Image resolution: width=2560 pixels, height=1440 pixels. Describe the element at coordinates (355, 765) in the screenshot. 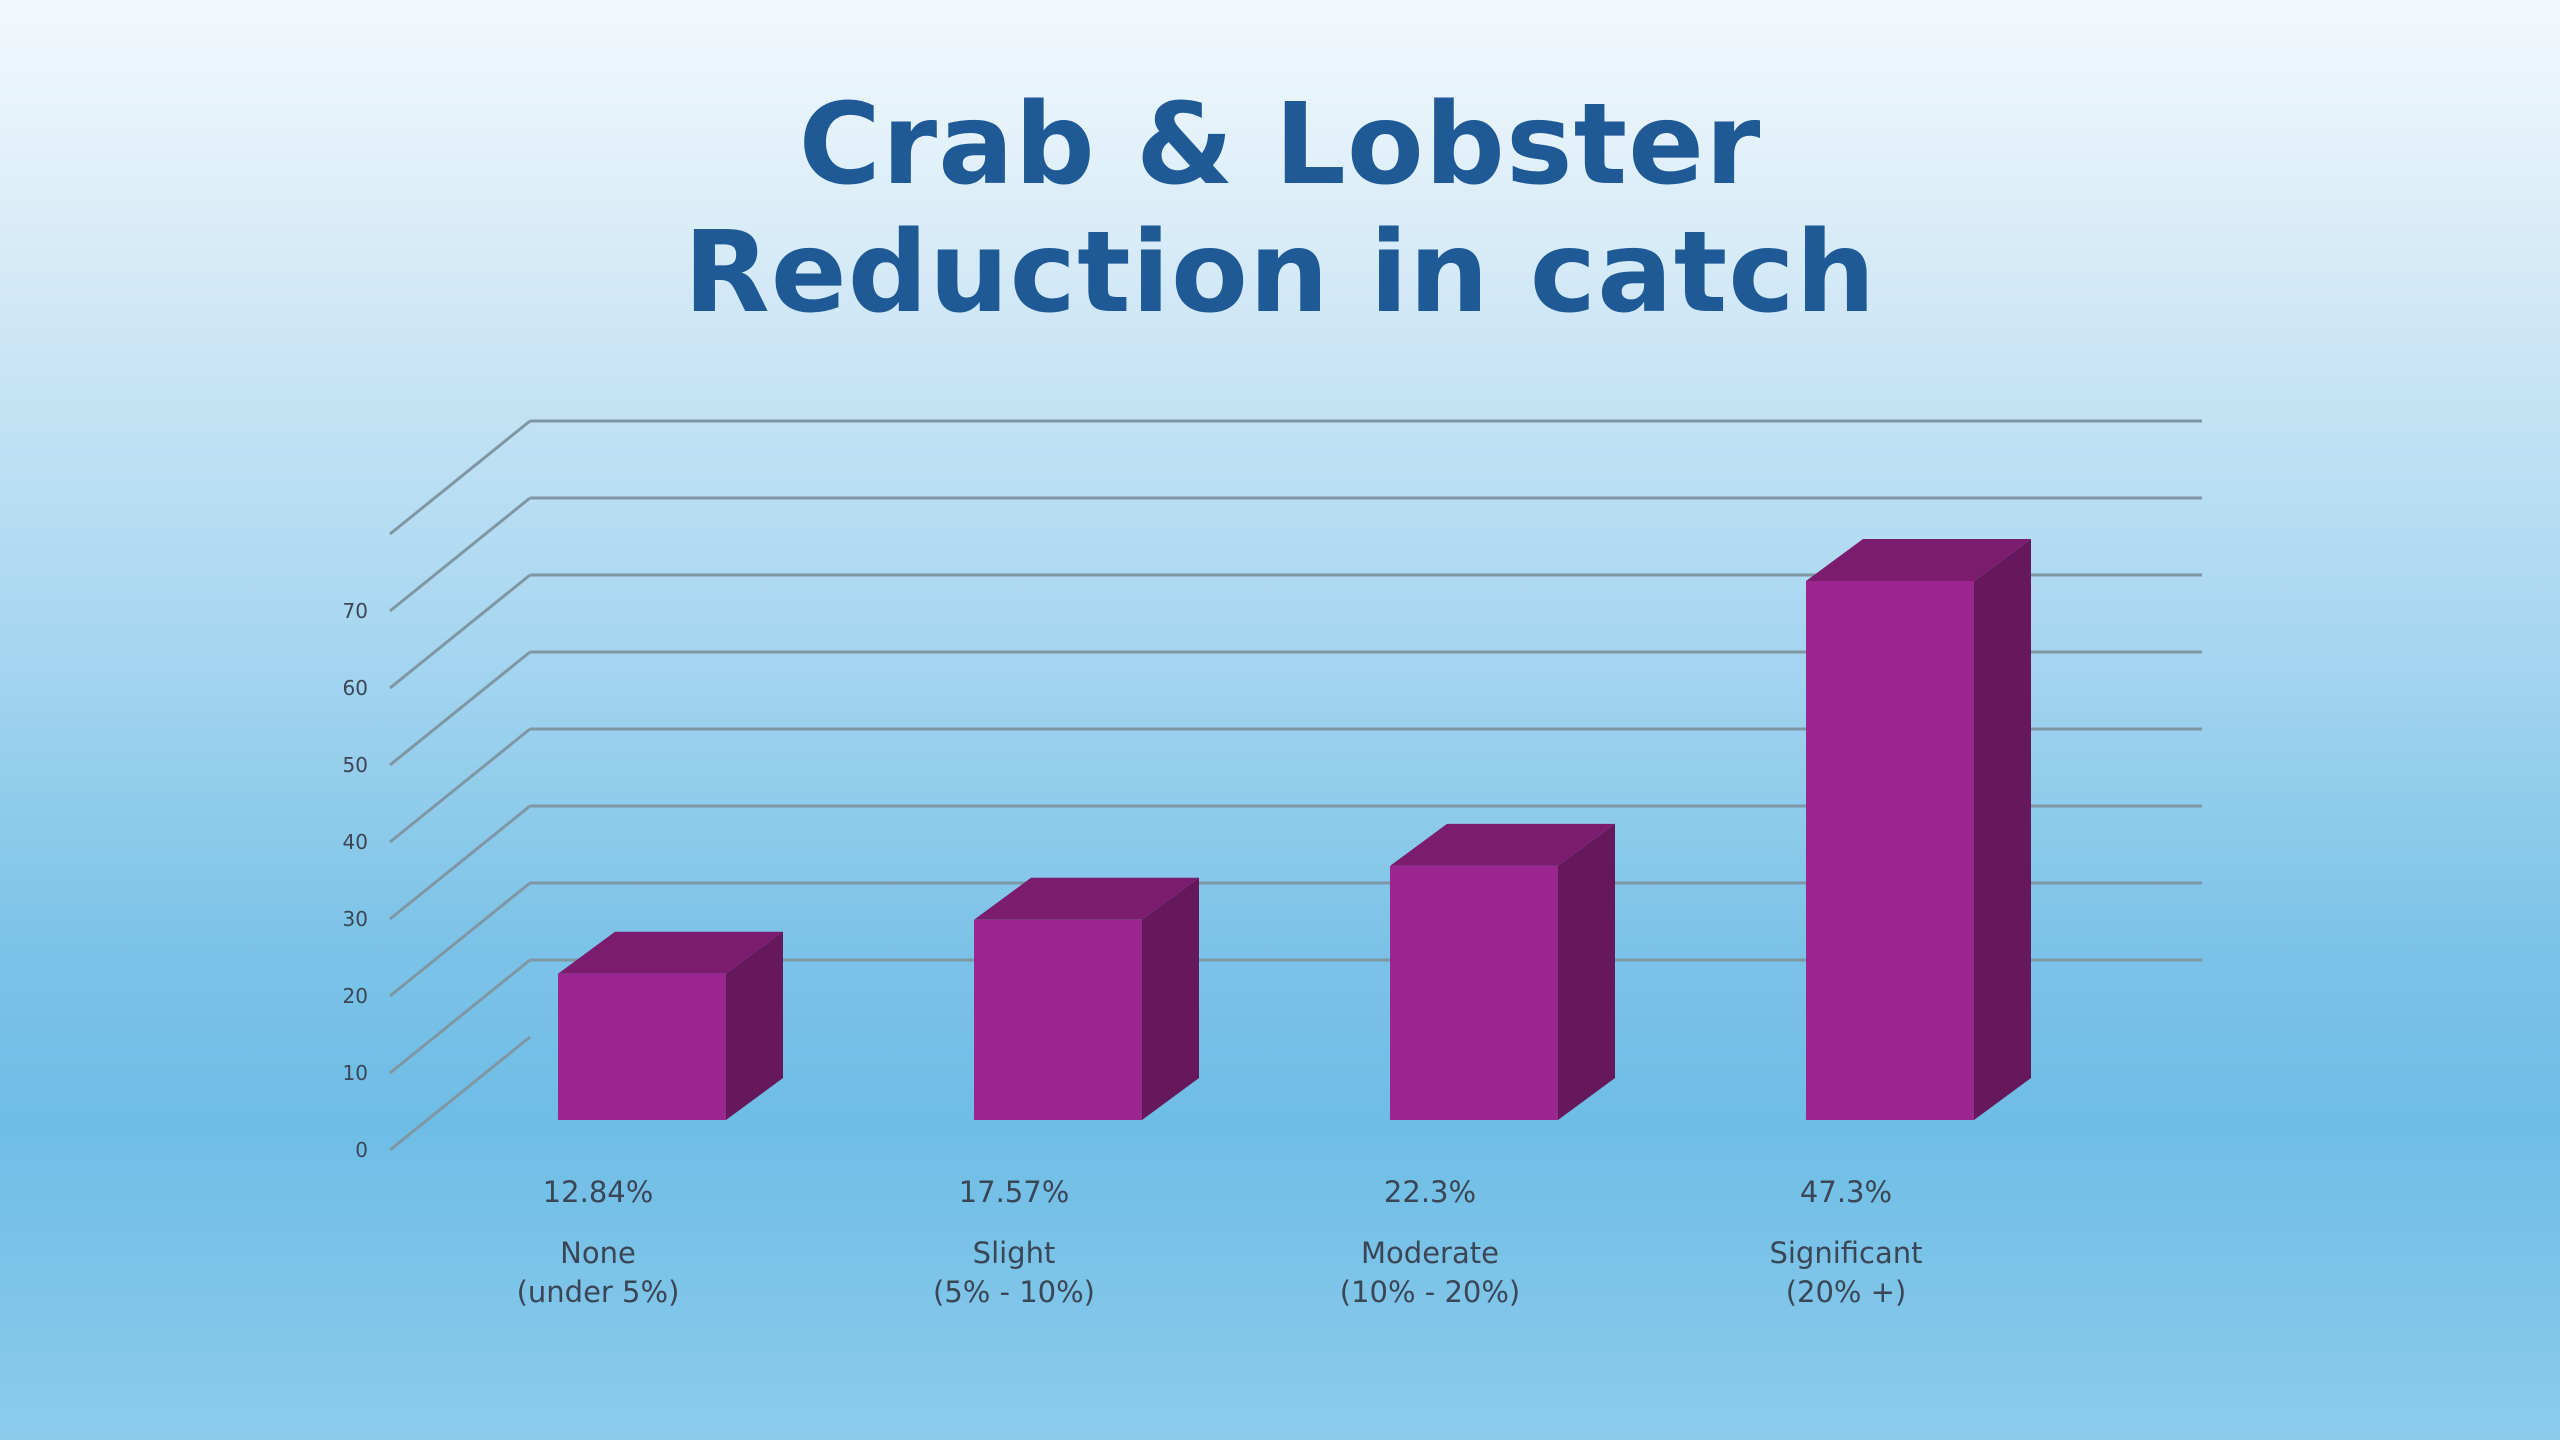

I see `y-tick-label: 50` at that location.